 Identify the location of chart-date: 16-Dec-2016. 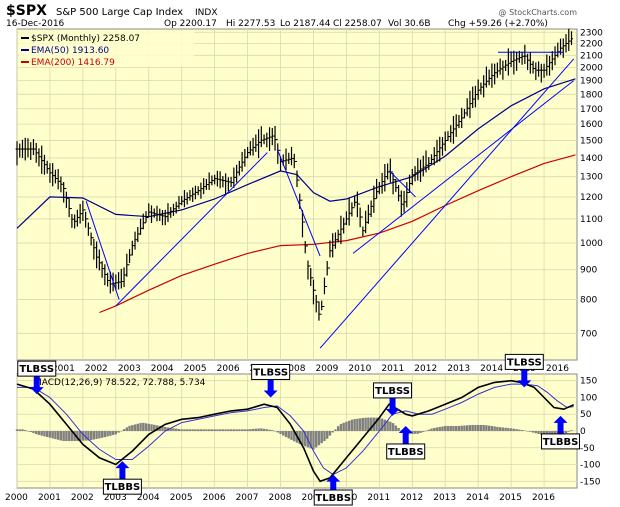
(35, 24).